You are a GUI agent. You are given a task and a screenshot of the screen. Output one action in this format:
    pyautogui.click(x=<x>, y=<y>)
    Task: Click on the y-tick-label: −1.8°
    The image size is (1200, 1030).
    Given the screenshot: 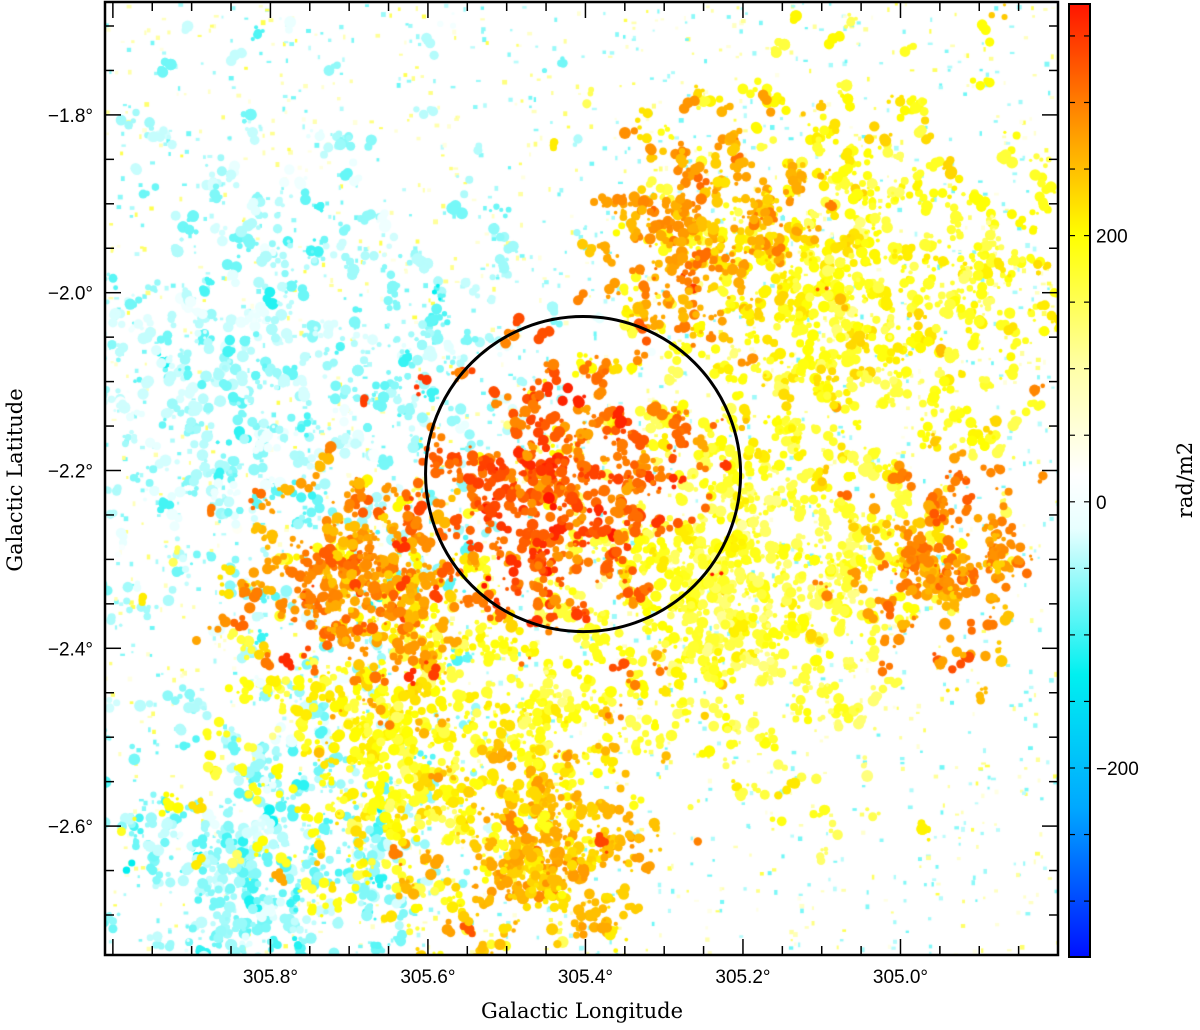 What is the action you would take?
    pyautogui.click(x=70, y=116)
    